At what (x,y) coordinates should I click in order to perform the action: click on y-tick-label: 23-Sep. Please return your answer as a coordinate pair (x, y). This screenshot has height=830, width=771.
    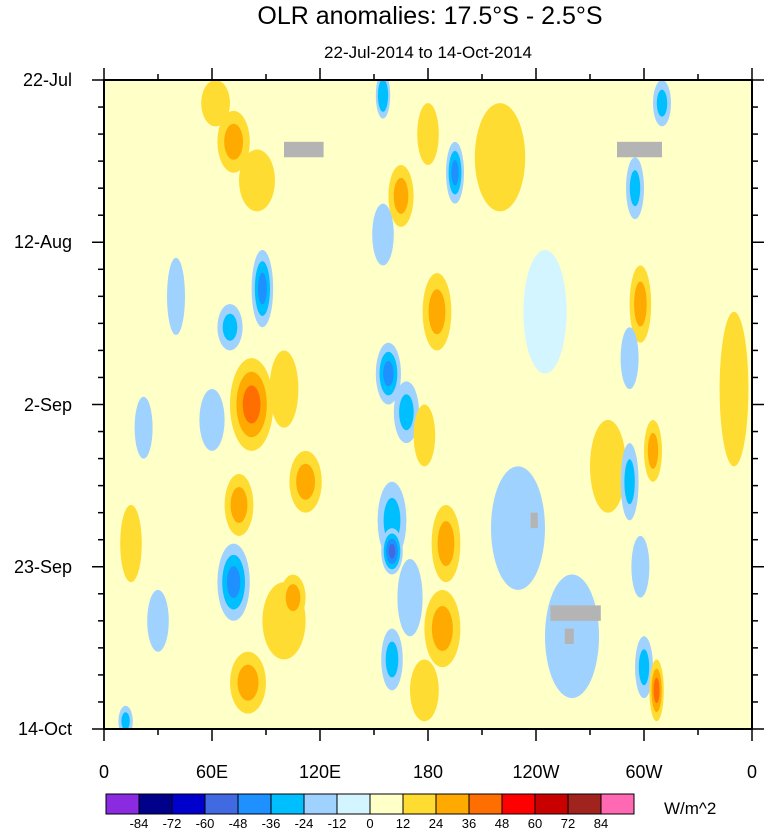
    Looking at the image, I should click on (43, 567).